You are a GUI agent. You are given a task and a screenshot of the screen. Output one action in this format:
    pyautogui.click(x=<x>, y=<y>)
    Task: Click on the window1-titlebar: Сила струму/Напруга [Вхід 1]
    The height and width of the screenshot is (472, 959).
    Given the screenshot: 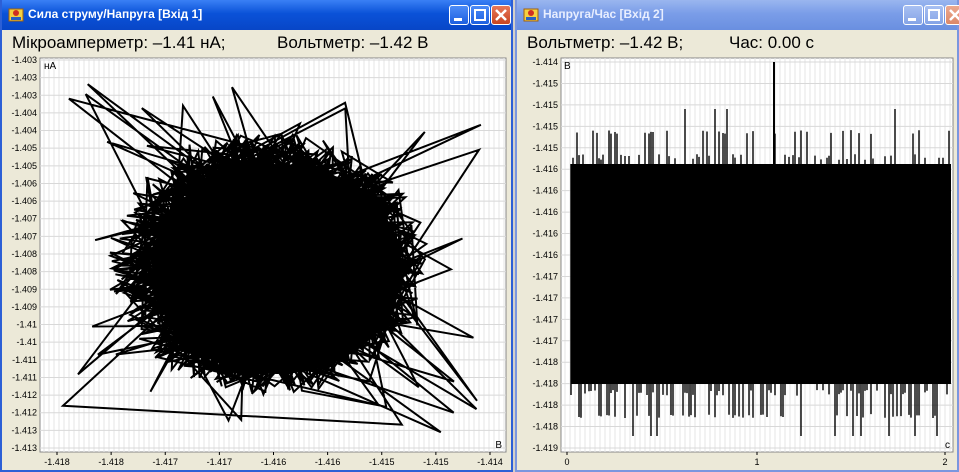 What is the action you would take?
    pyautogui.click(x=256, y=15)
    